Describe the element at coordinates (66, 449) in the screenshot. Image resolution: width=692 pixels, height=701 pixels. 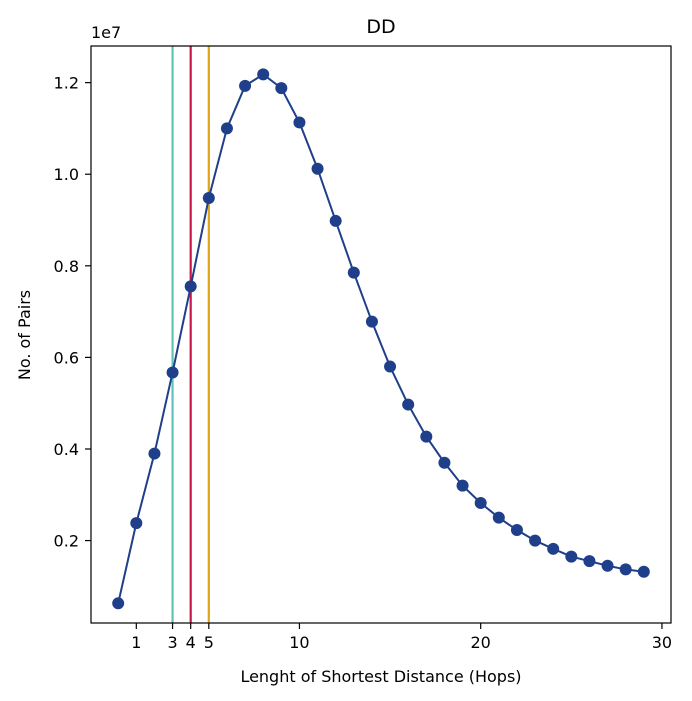
I see `y-tick-label: 0.4` at that location.